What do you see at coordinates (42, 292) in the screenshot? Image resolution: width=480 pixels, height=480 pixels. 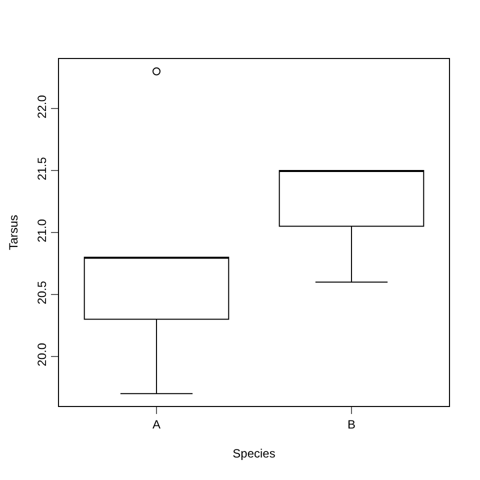 I see `y-tick-label: 20.5` at bounding box center [42, 292].